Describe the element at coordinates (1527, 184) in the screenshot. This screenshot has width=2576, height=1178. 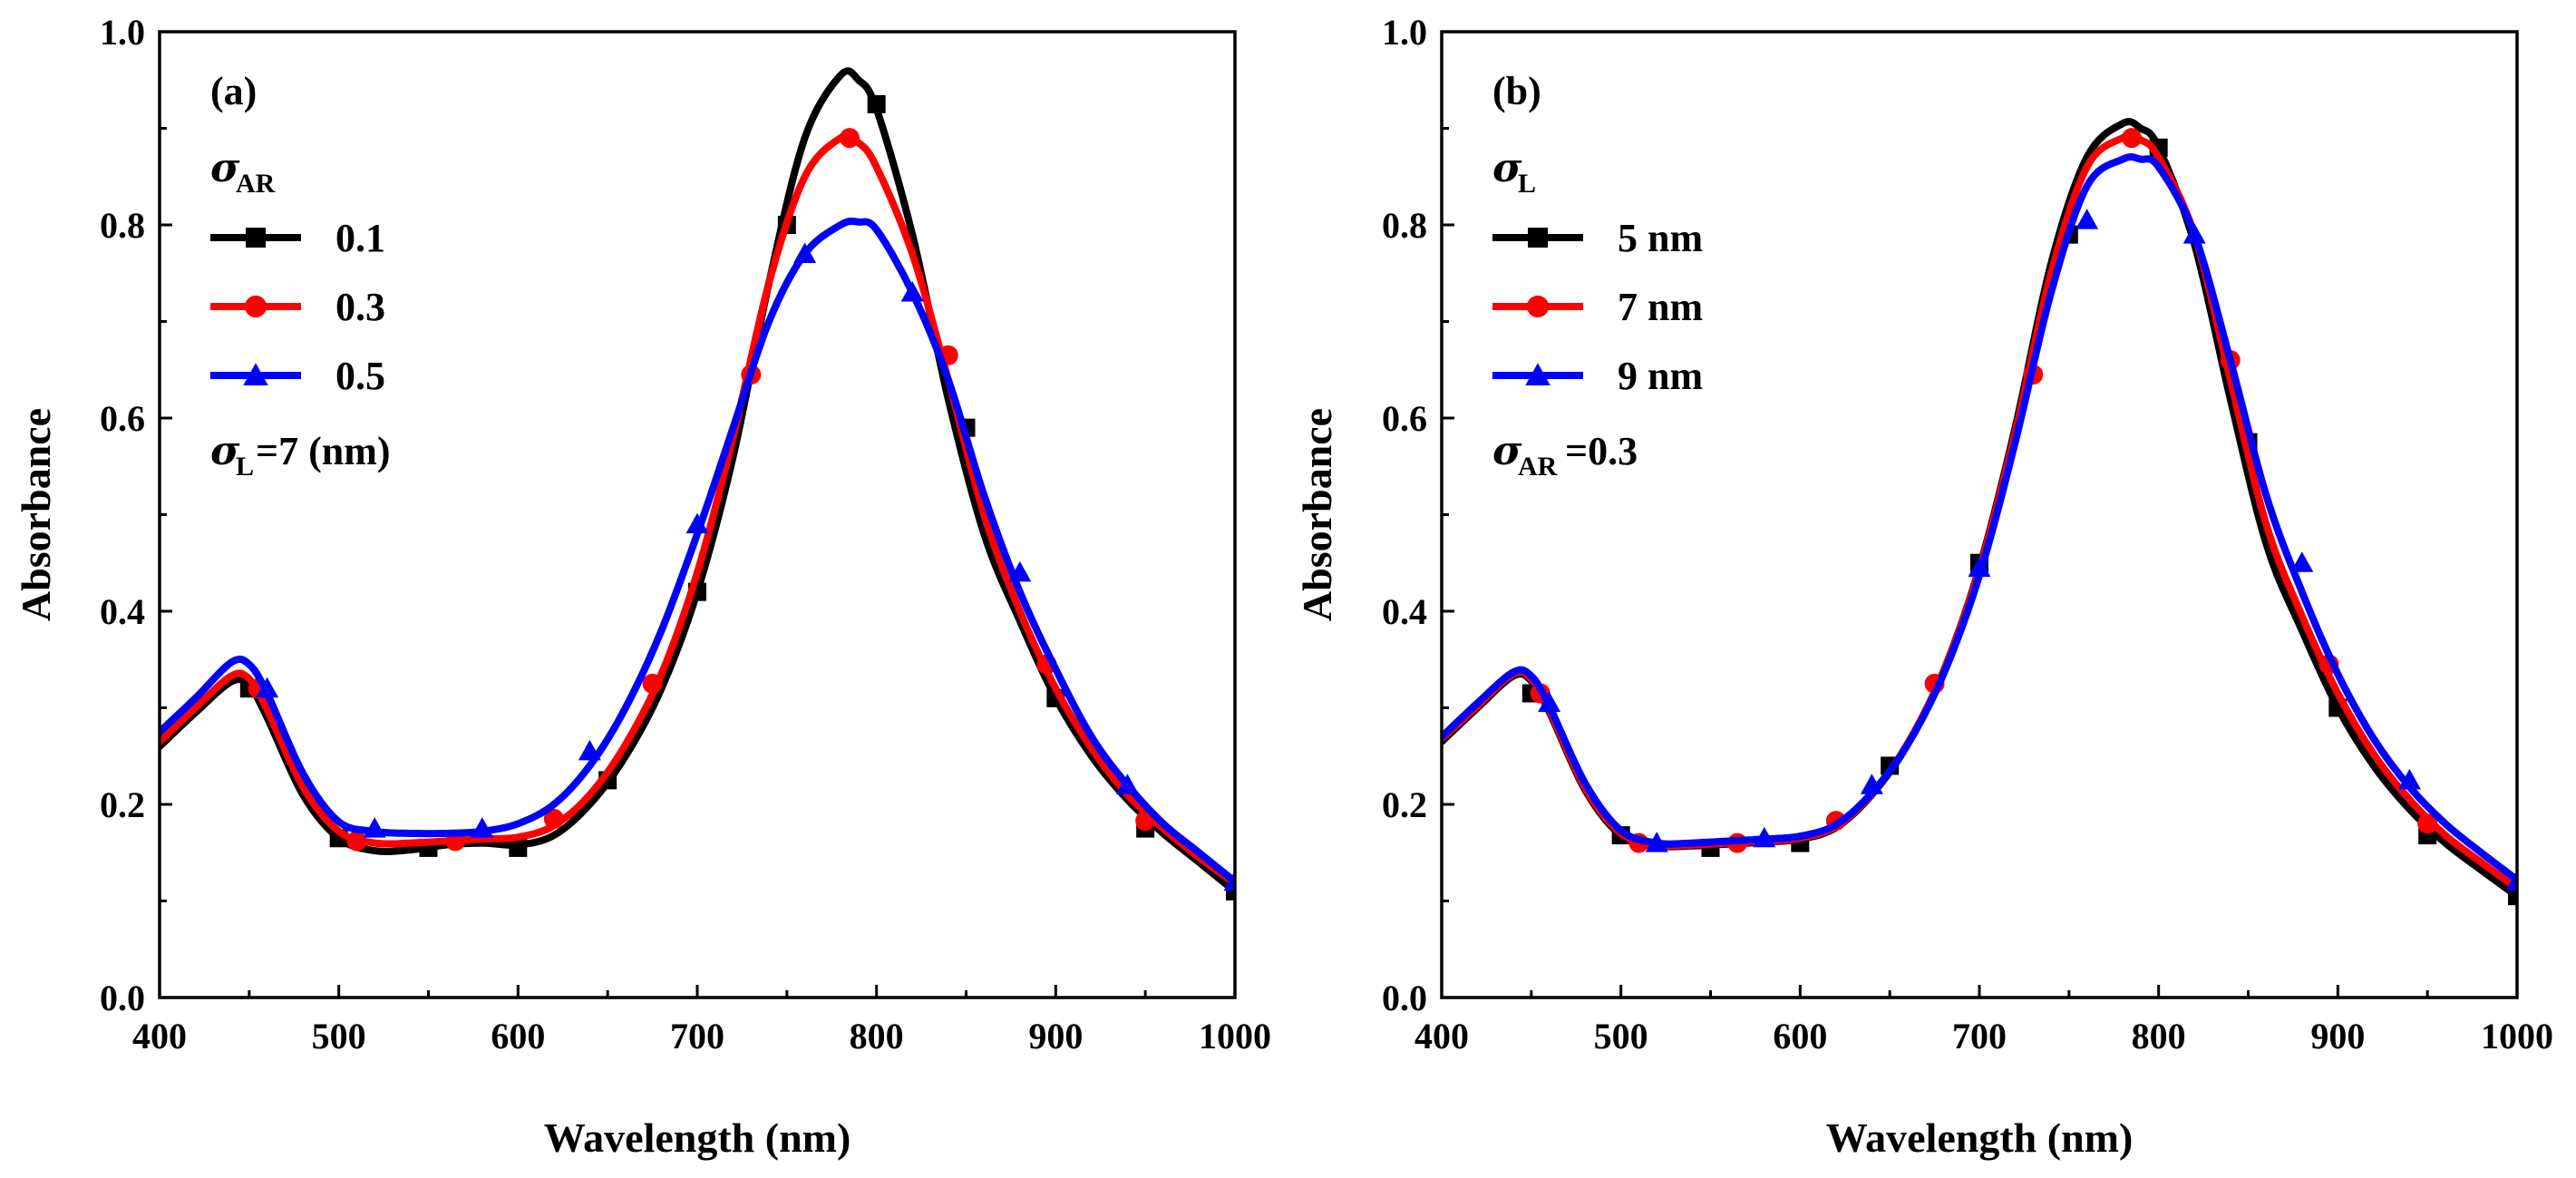
I see `legend-title-subscript: L` at that location.